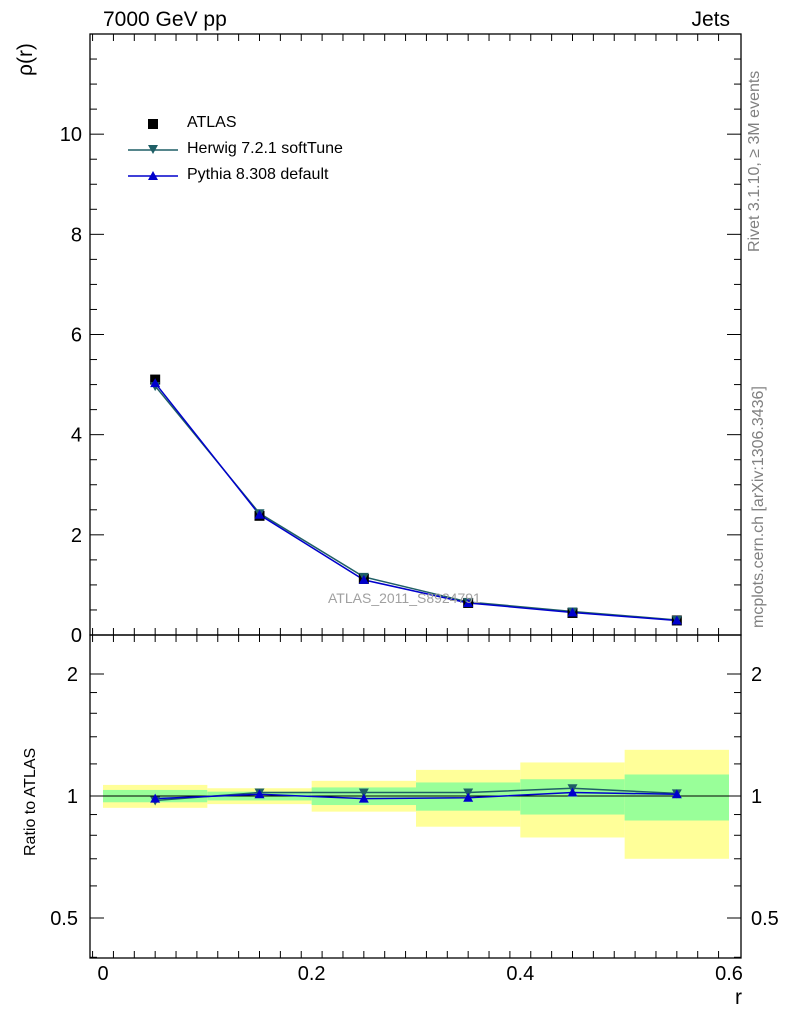  Describe the element at coordinates (258, 174) in the screenshot. I see `legend-label: Pythia 8.308 default` at that location.